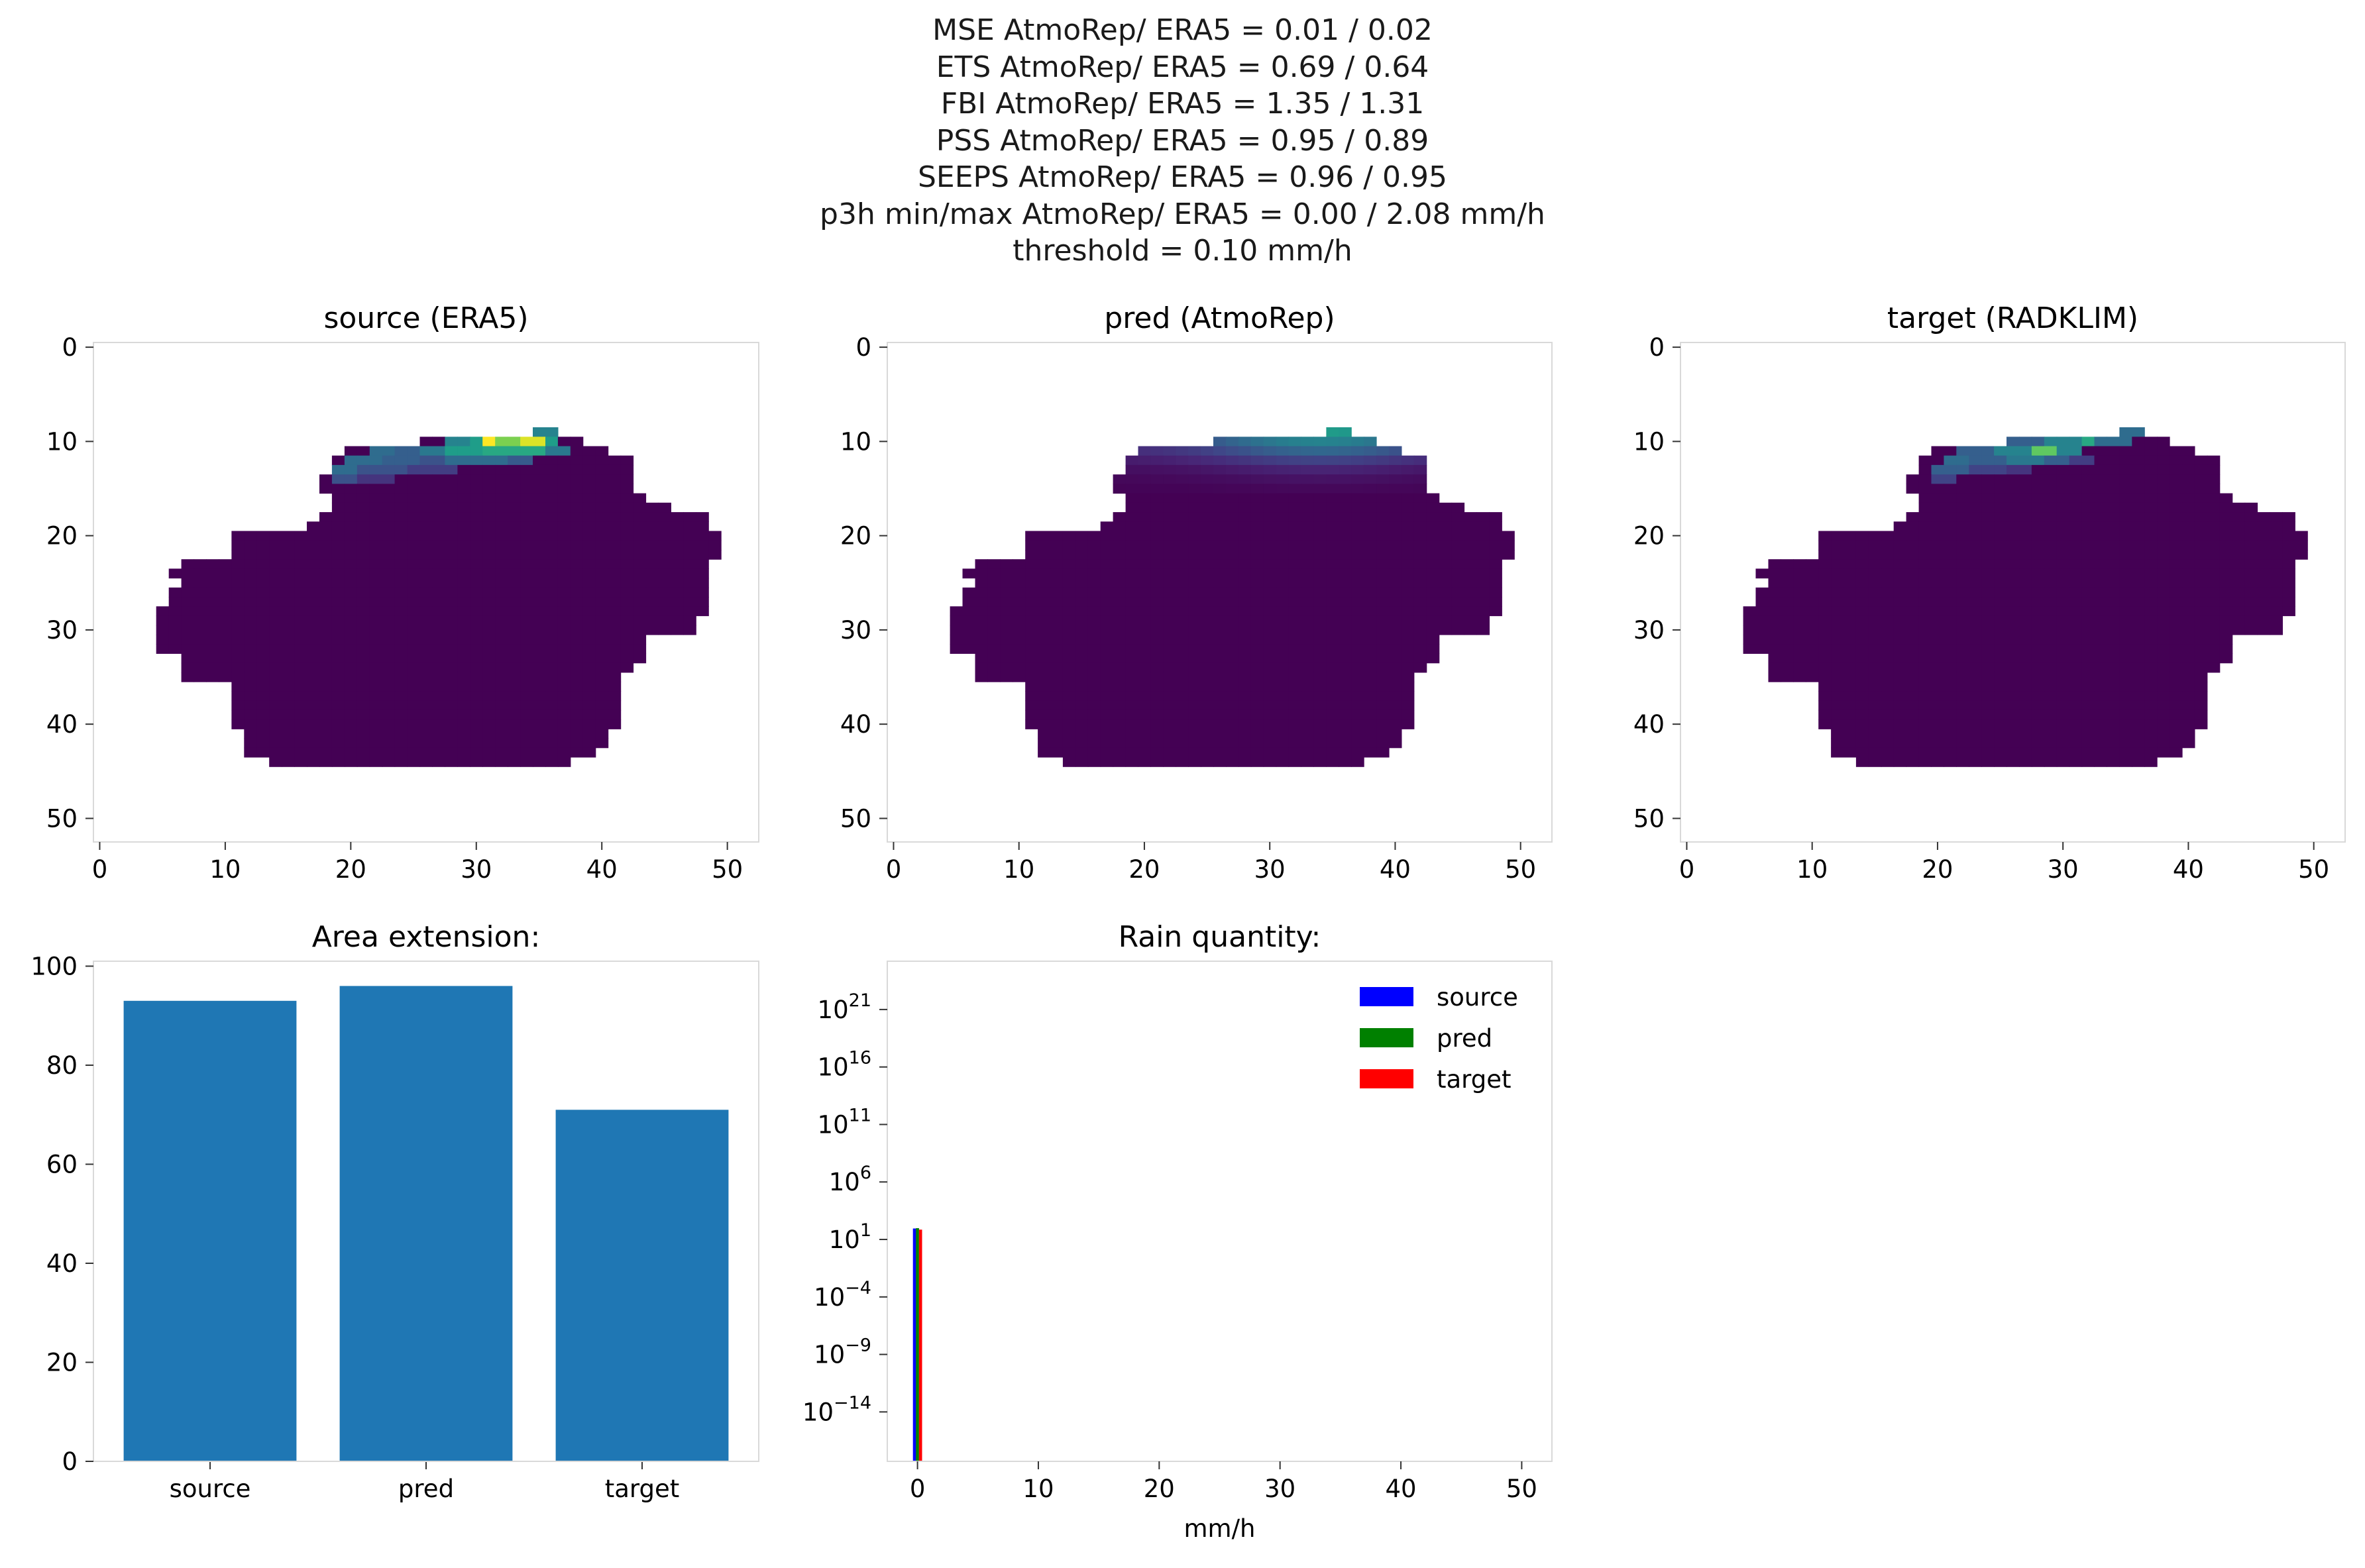 The image size is (2365, 1568). What do you see at coordinates (1649, 441) in the screenshot?
I see `y-tick-label: 10` at bounding box center [1649, 441].